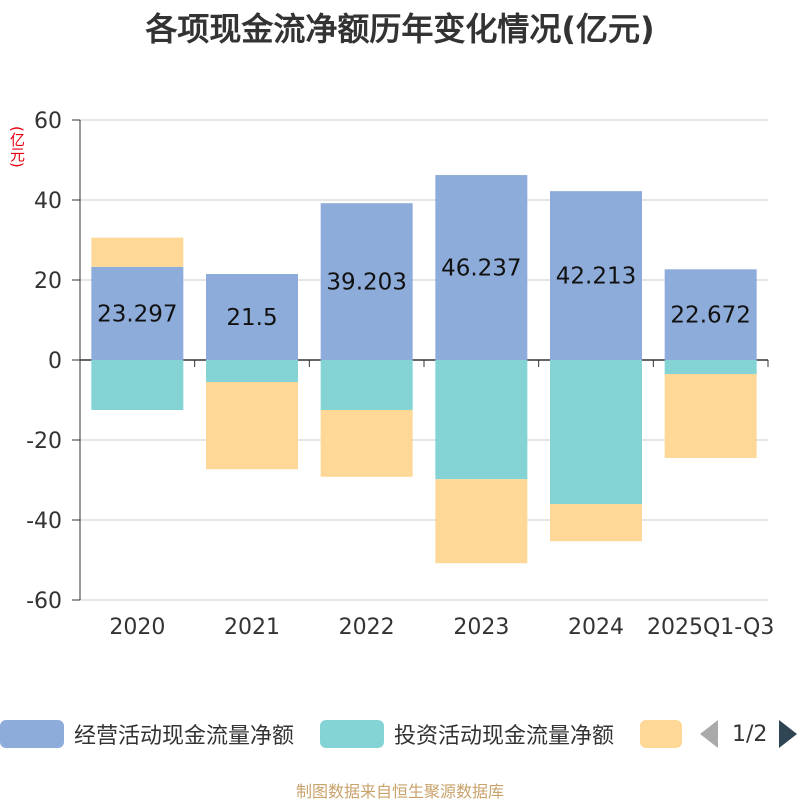  I want to click on x-tick-label: 2022, so click(367, 627).